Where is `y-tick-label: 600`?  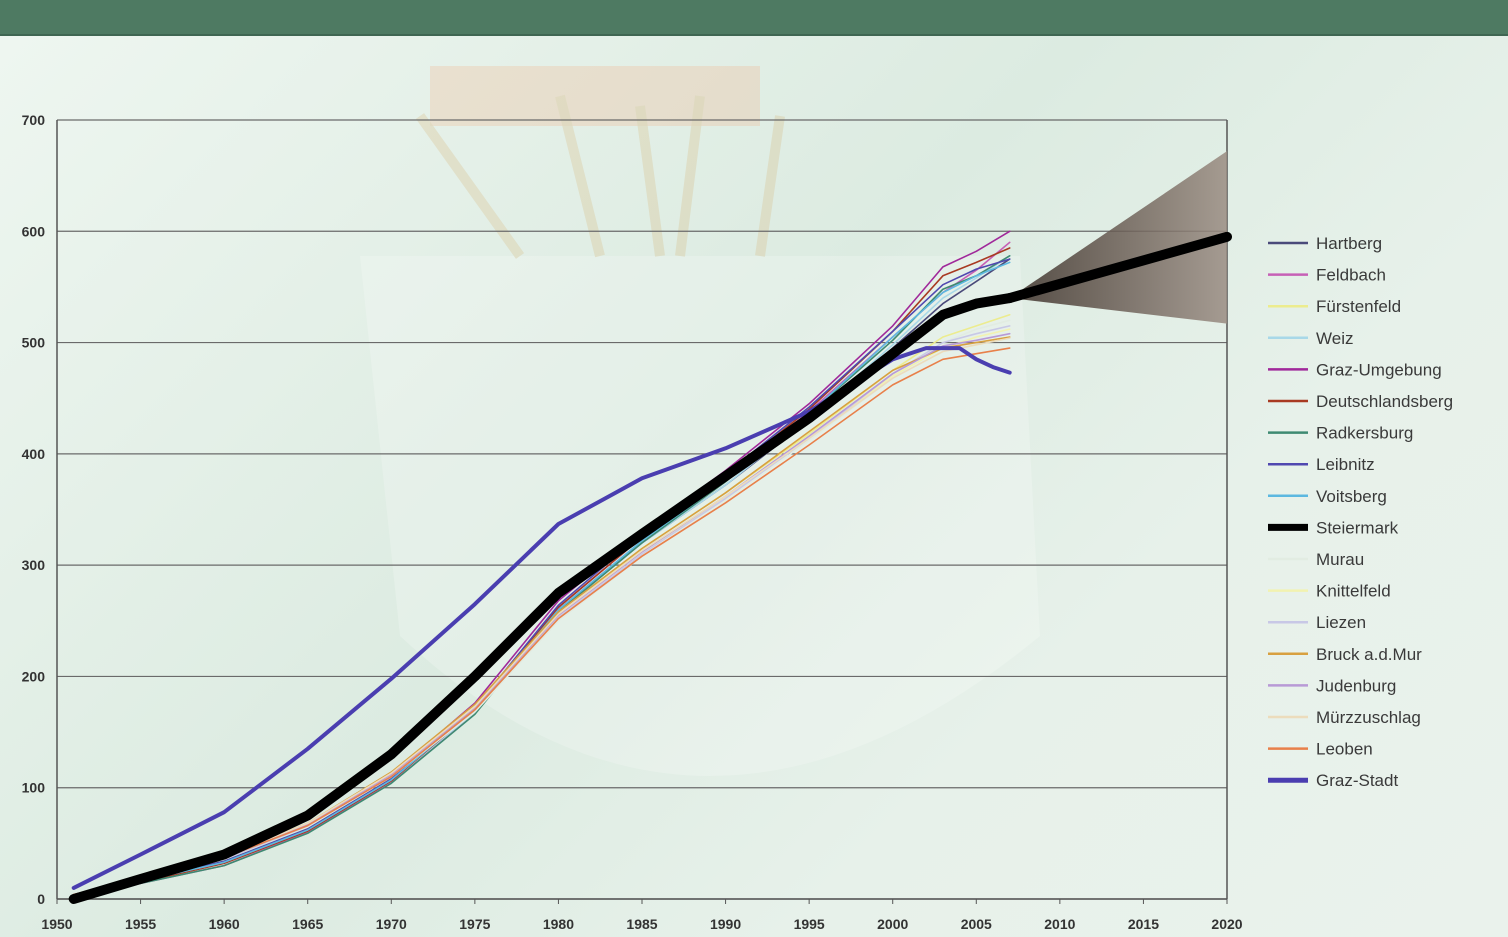 y-tick-label: 600 is located at coordinates (34, 231).